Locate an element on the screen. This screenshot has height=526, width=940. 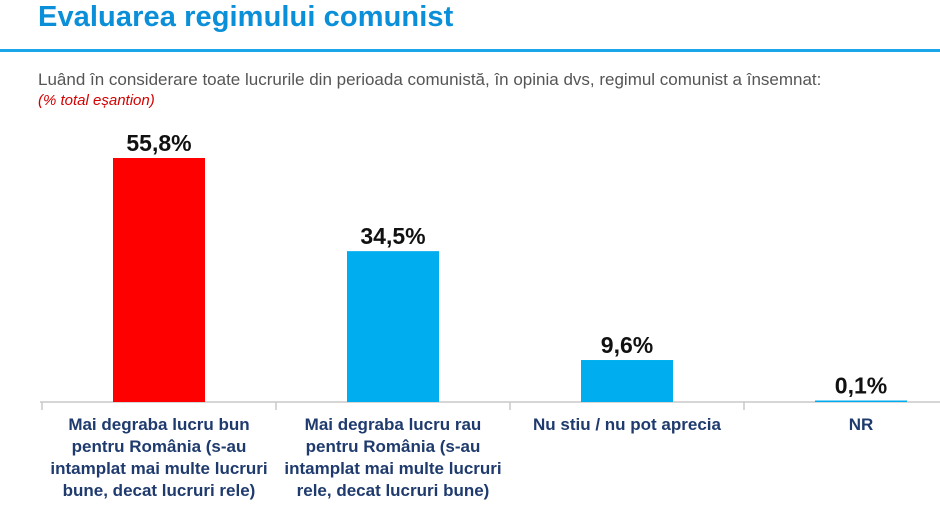
title-divider is located at coordinates (470, 50).